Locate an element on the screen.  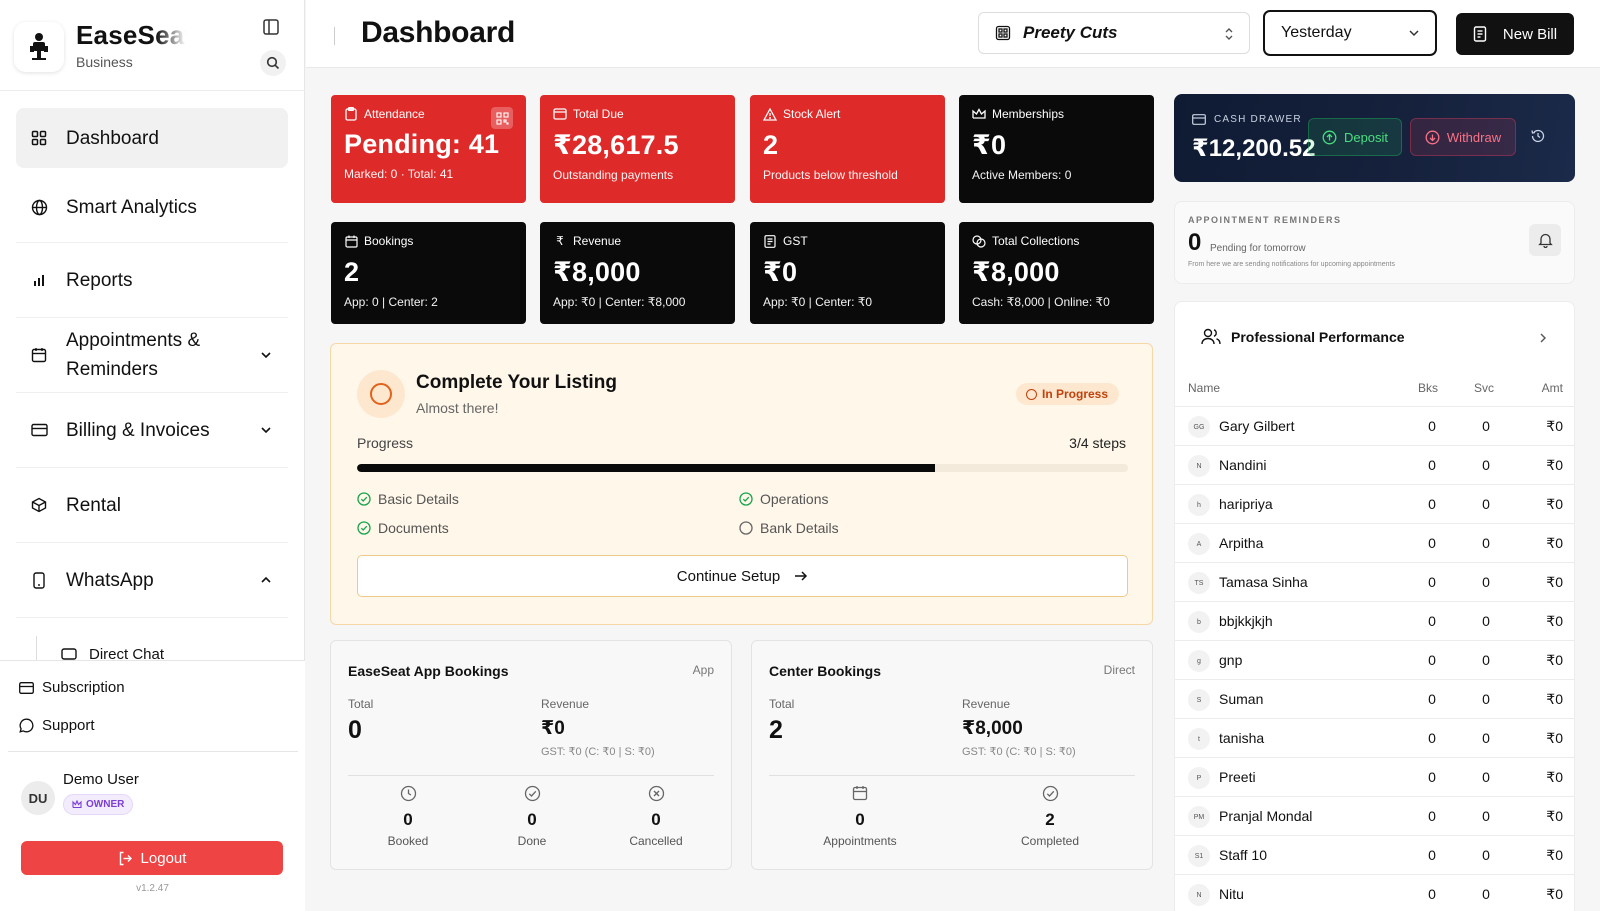
stat-card-stock-alert: Stock Alert 2 Products below threshold is located at coordinates (847, 149).